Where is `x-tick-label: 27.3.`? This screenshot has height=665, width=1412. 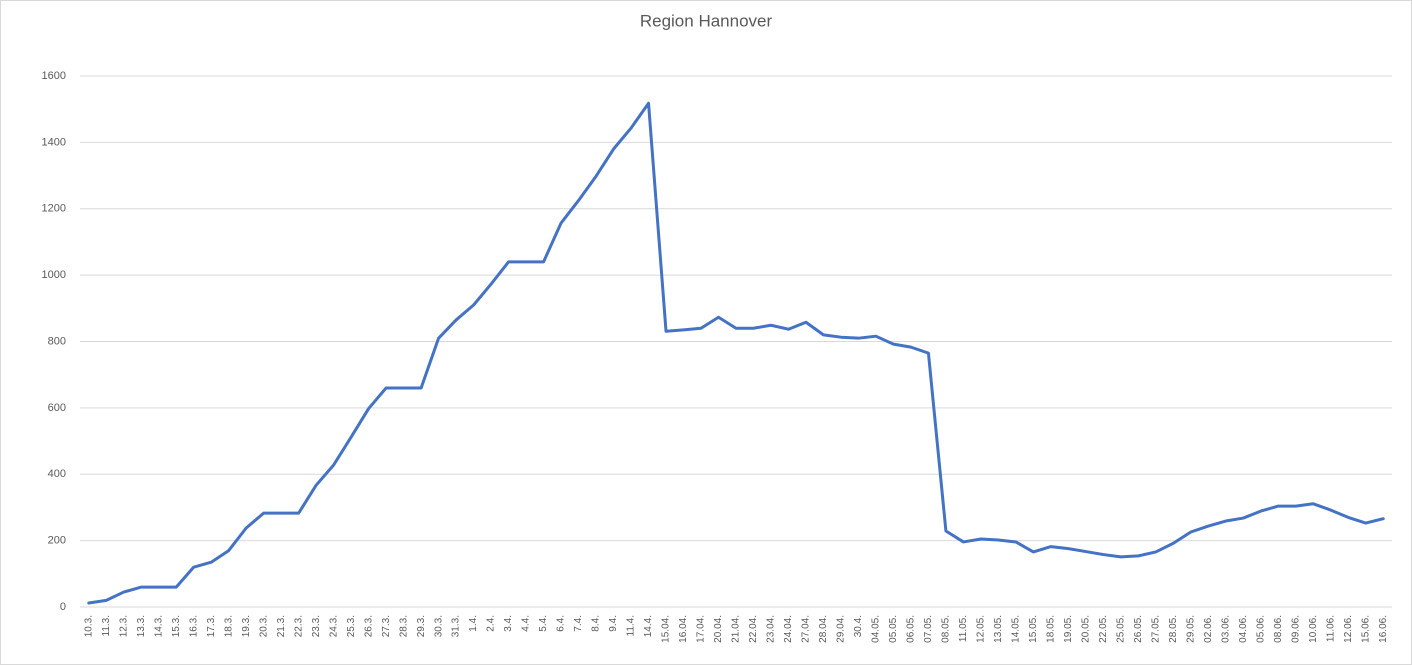
x-tick-label: 27.3. is located at coordinates (386, 626).